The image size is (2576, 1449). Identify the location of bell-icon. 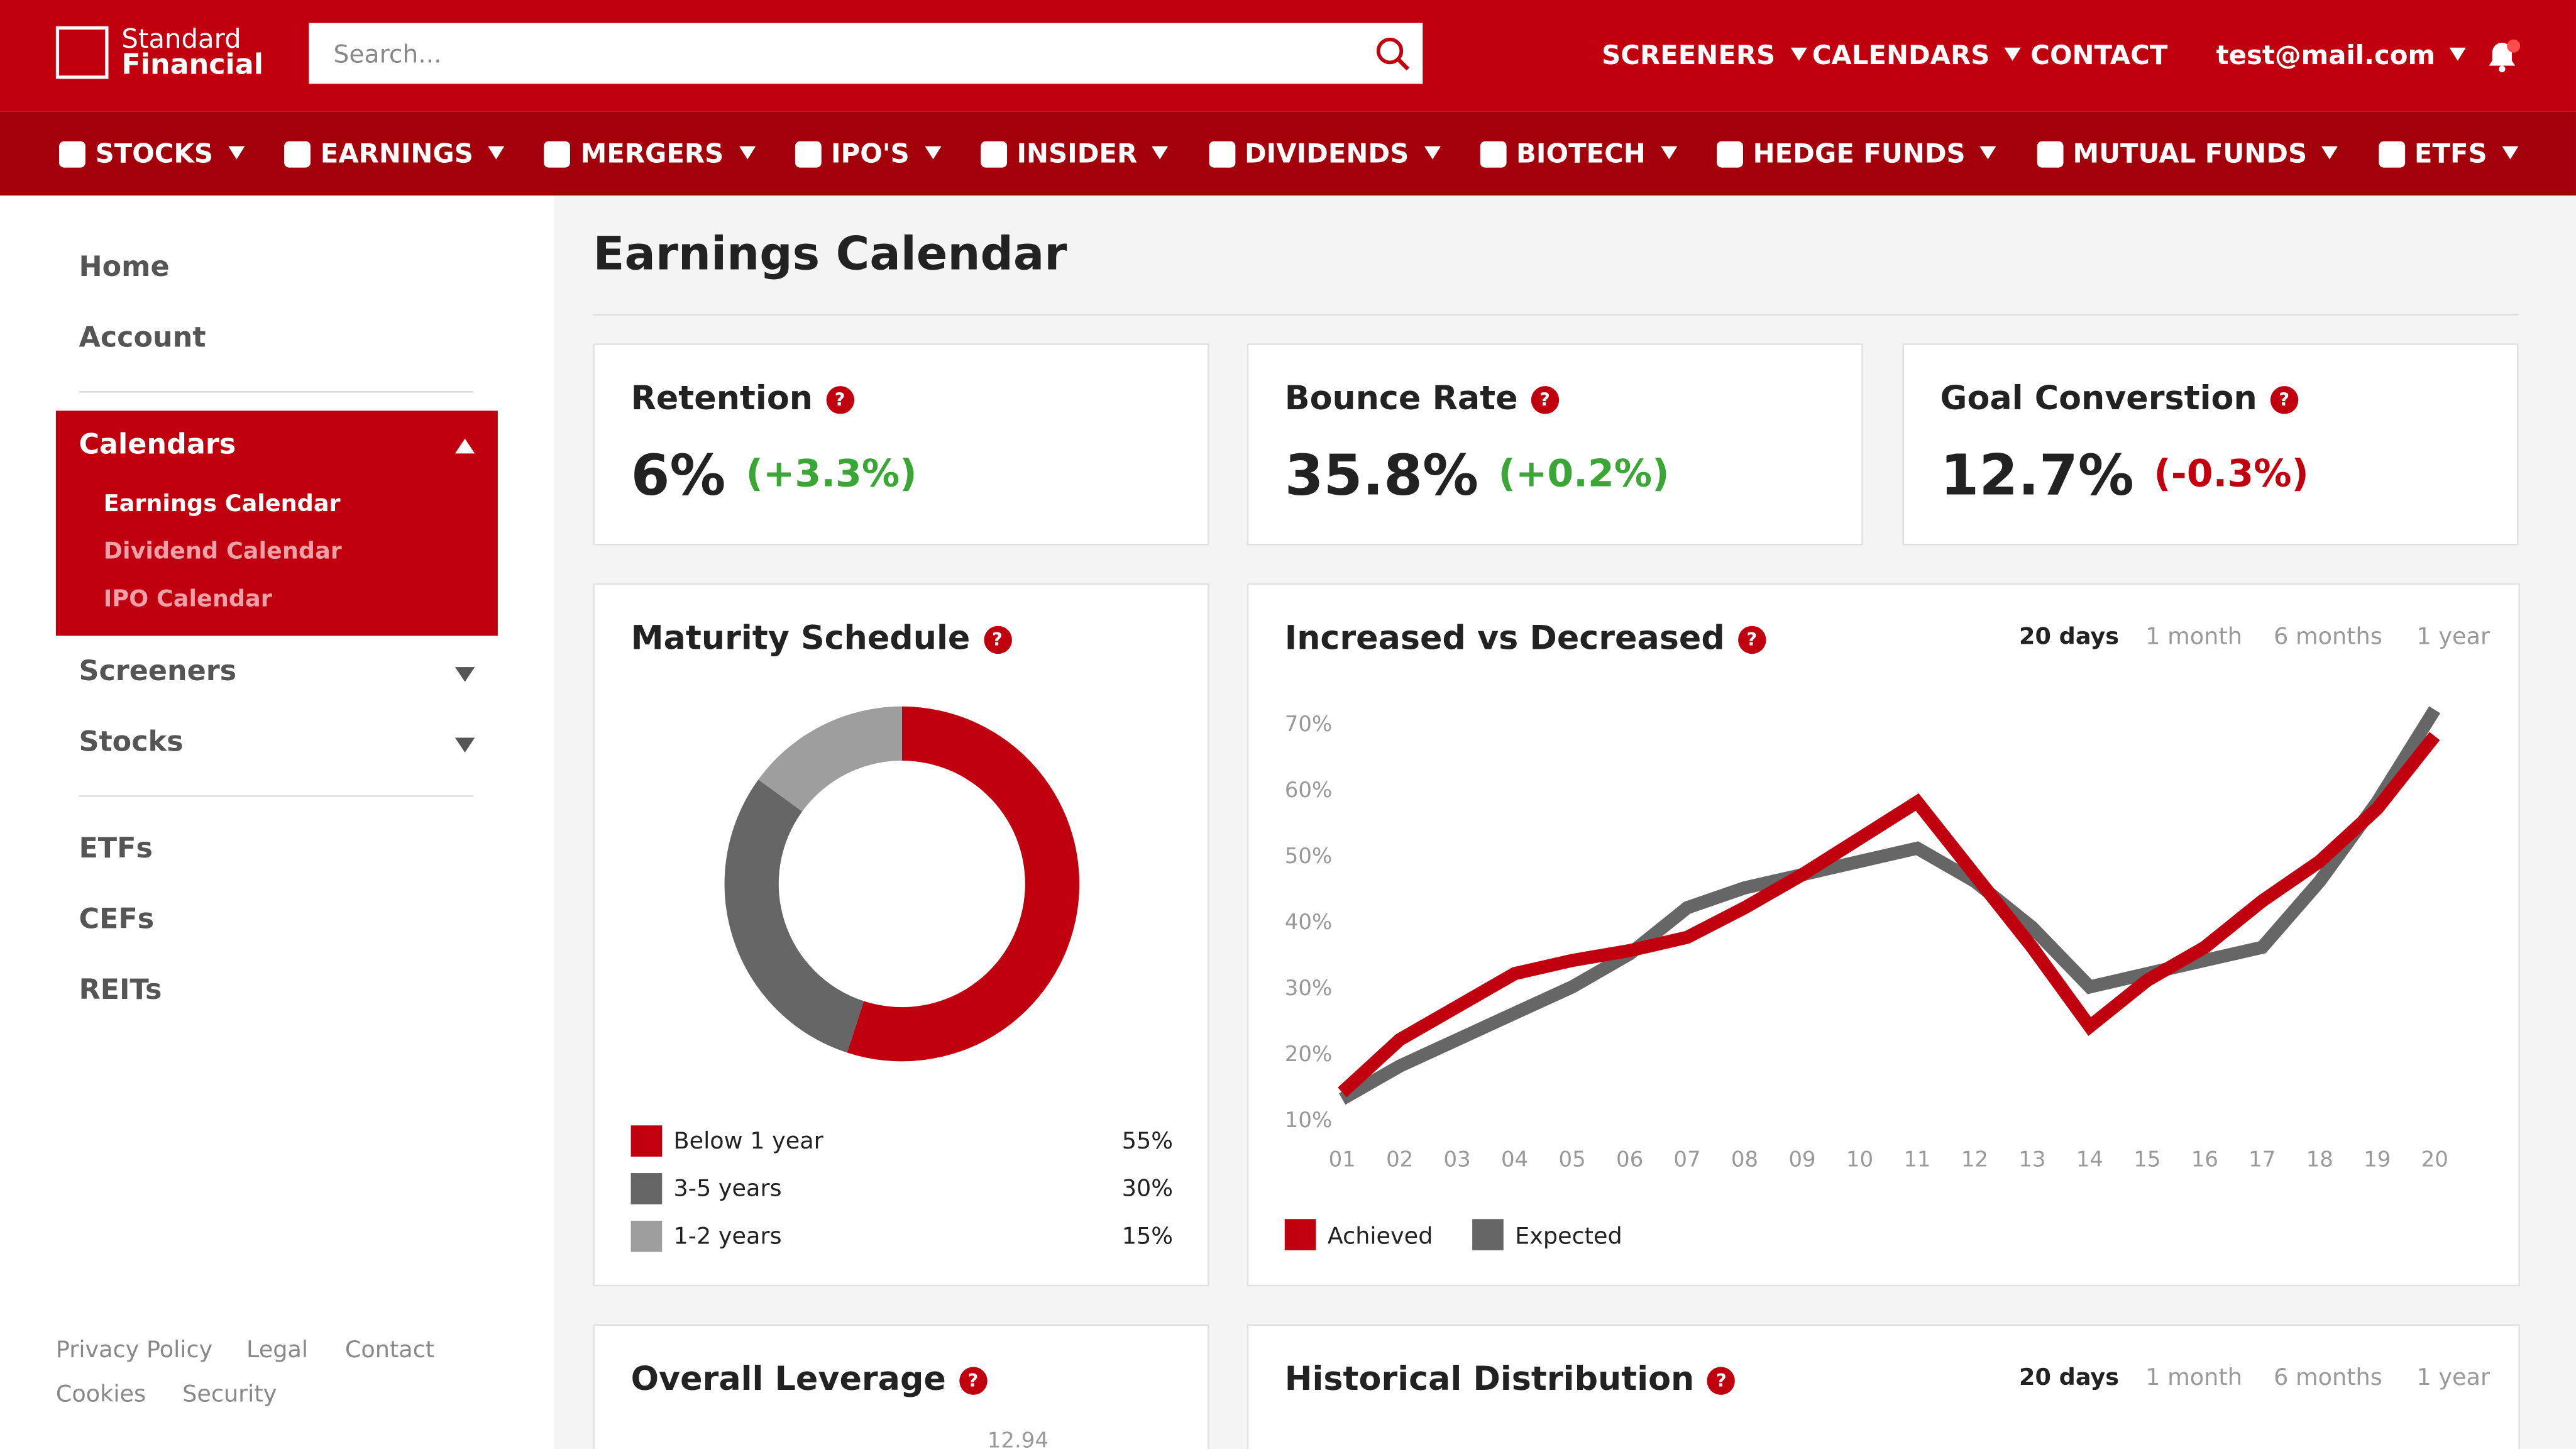
(2502, 55).